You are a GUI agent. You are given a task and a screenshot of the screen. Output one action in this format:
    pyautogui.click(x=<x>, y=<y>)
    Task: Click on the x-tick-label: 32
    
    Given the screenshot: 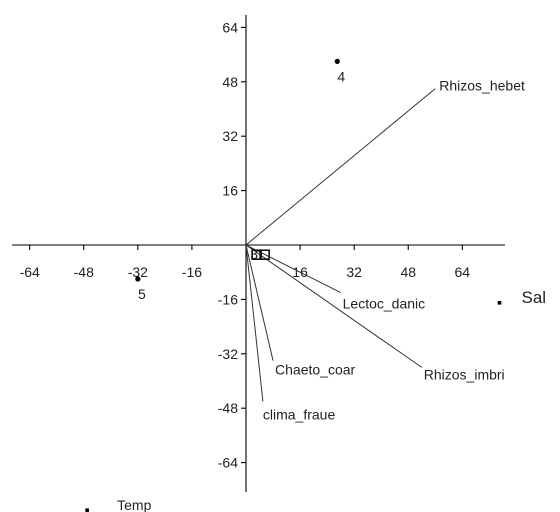 What is the action you would take?
    pyautogui.click(x=354, y=272)
    